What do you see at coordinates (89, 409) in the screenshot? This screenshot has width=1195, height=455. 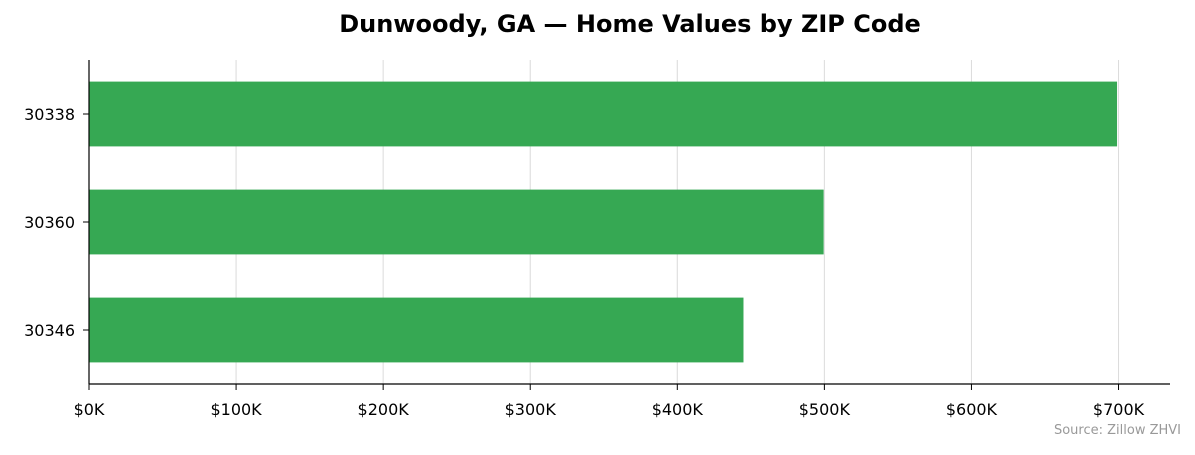 I see `x-tick-label: $0K` at bounding box center [89, 409].